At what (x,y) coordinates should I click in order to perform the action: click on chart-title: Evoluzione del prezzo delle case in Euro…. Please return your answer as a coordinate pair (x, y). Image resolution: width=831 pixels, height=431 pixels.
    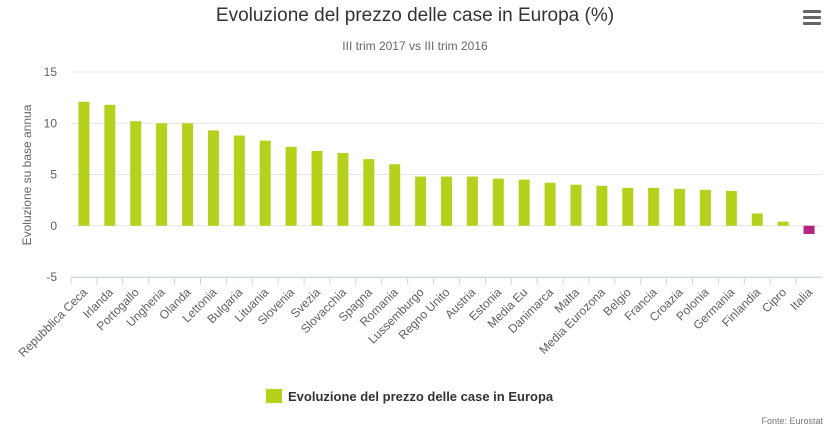
    Looking at the image, I should click on (415, 15).